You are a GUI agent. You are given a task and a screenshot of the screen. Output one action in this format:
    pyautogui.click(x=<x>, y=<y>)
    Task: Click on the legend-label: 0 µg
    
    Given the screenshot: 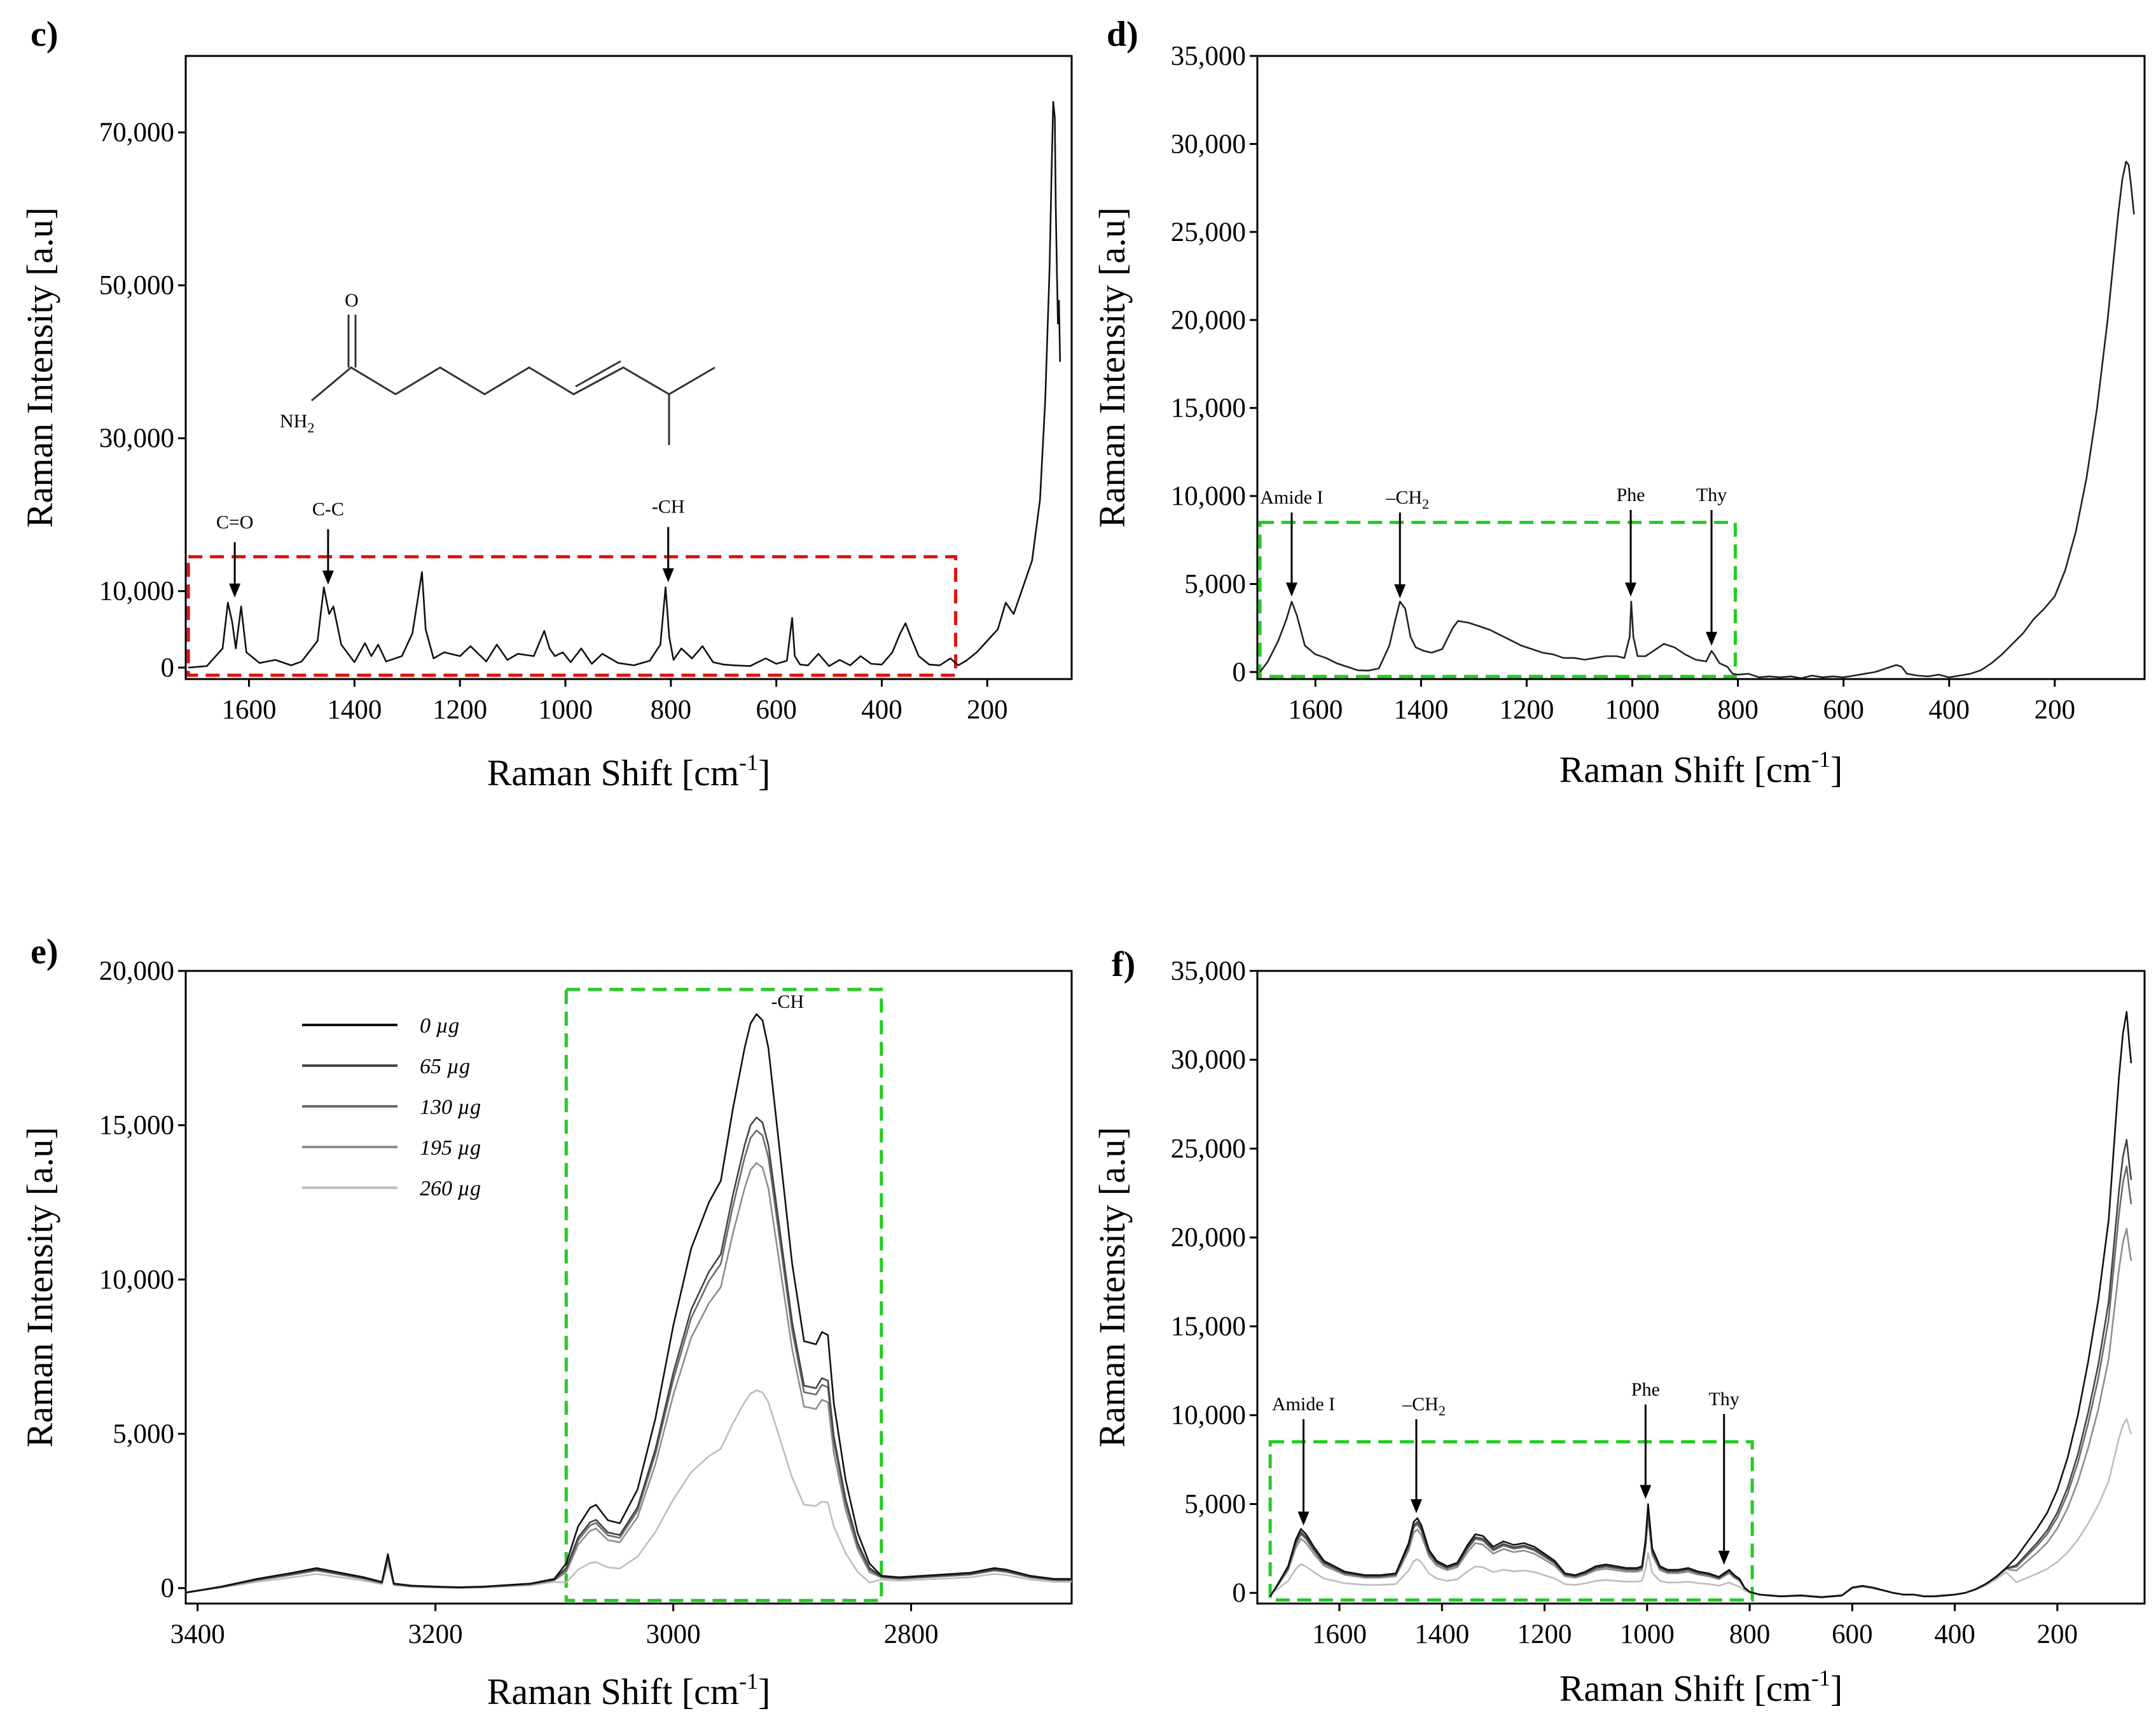 What is the action you would take?
    pyautogui.click(x=439, y=1026)
    